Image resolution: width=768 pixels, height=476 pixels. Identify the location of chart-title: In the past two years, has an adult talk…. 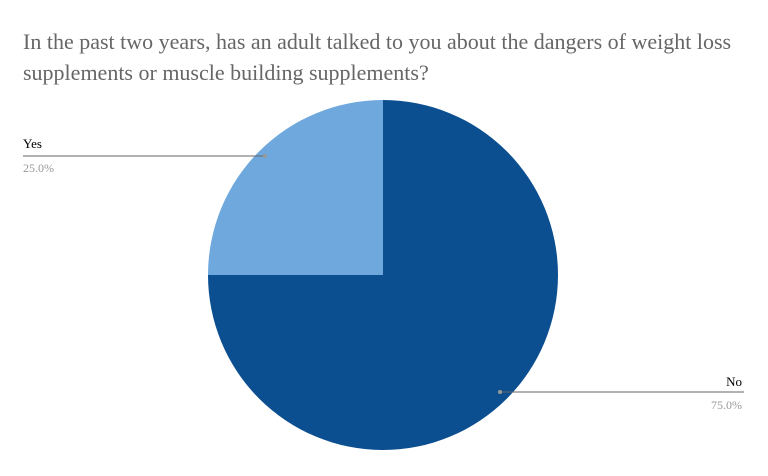
(377, 57).